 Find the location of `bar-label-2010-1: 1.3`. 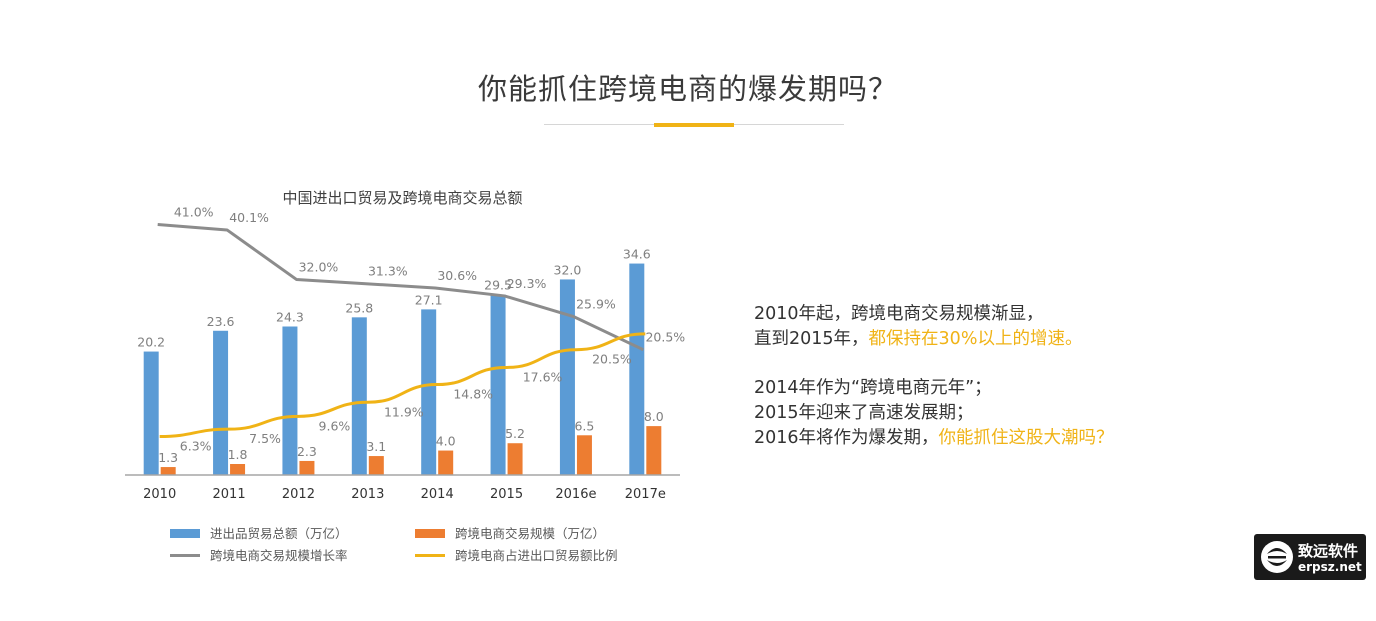

bar-label-2010-1: 1.3 is located at coordinates (168, 457).